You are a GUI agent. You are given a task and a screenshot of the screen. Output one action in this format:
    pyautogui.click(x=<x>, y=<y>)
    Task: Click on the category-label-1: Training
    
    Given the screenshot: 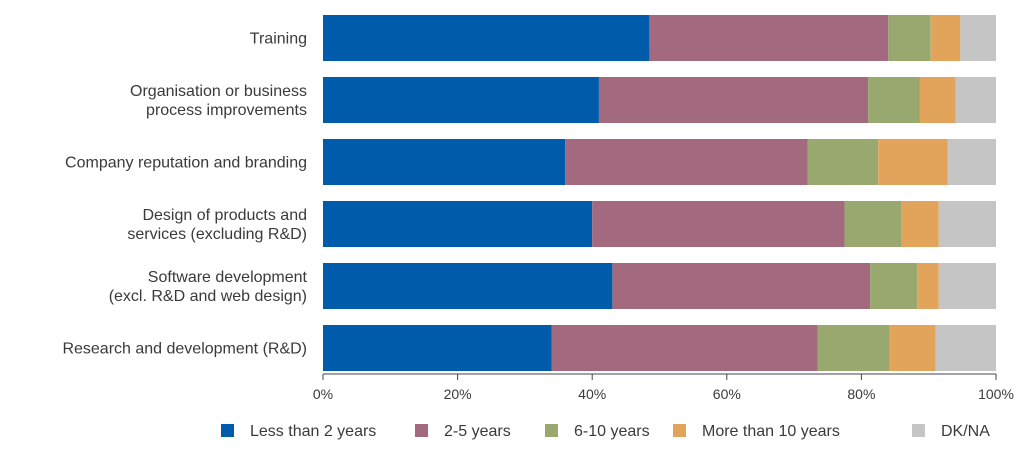 What is the action you would take?
    pyautogui.click(x=278, y=39)
    